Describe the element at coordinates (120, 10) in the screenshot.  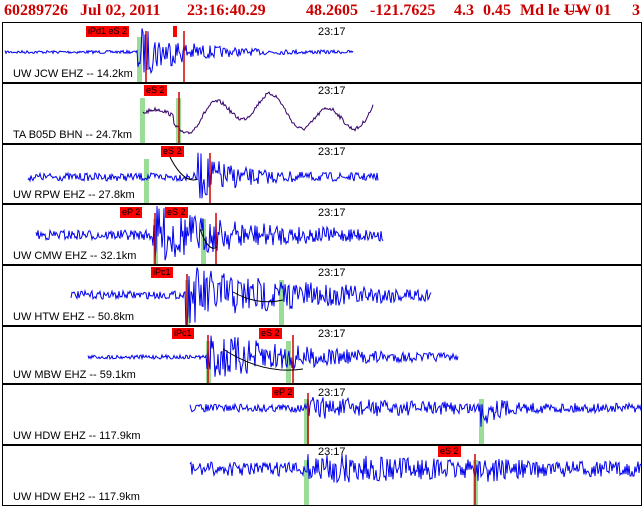
I see `event-date: Jul 02, 2011` at that location.